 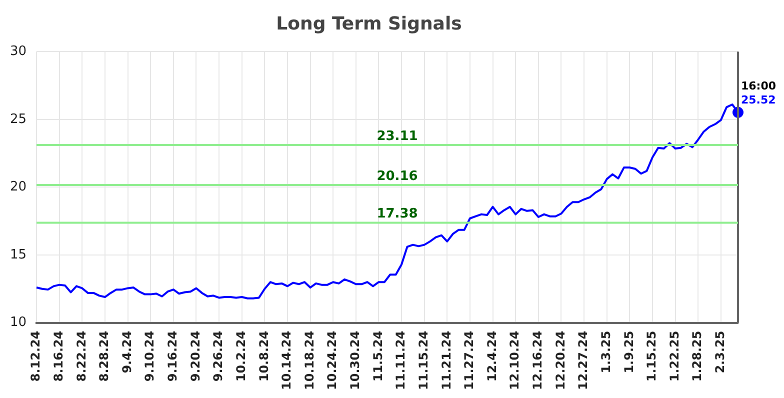 What do you see at coordinates (369, 23) in the screenshot?
I see `chart-title: Long Term Signals` at bounding box center [369, 23].